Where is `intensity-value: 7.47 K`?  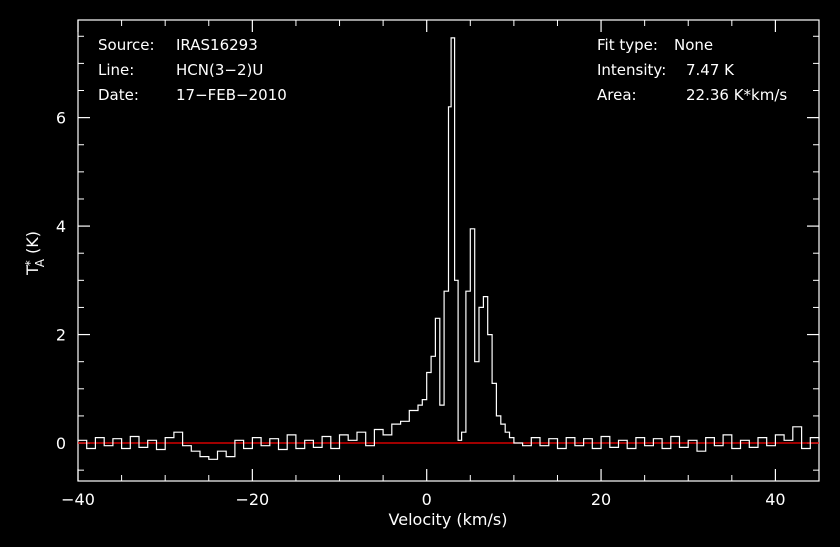
intensity-value: 7.47 K is located at coordinates (710, 70).